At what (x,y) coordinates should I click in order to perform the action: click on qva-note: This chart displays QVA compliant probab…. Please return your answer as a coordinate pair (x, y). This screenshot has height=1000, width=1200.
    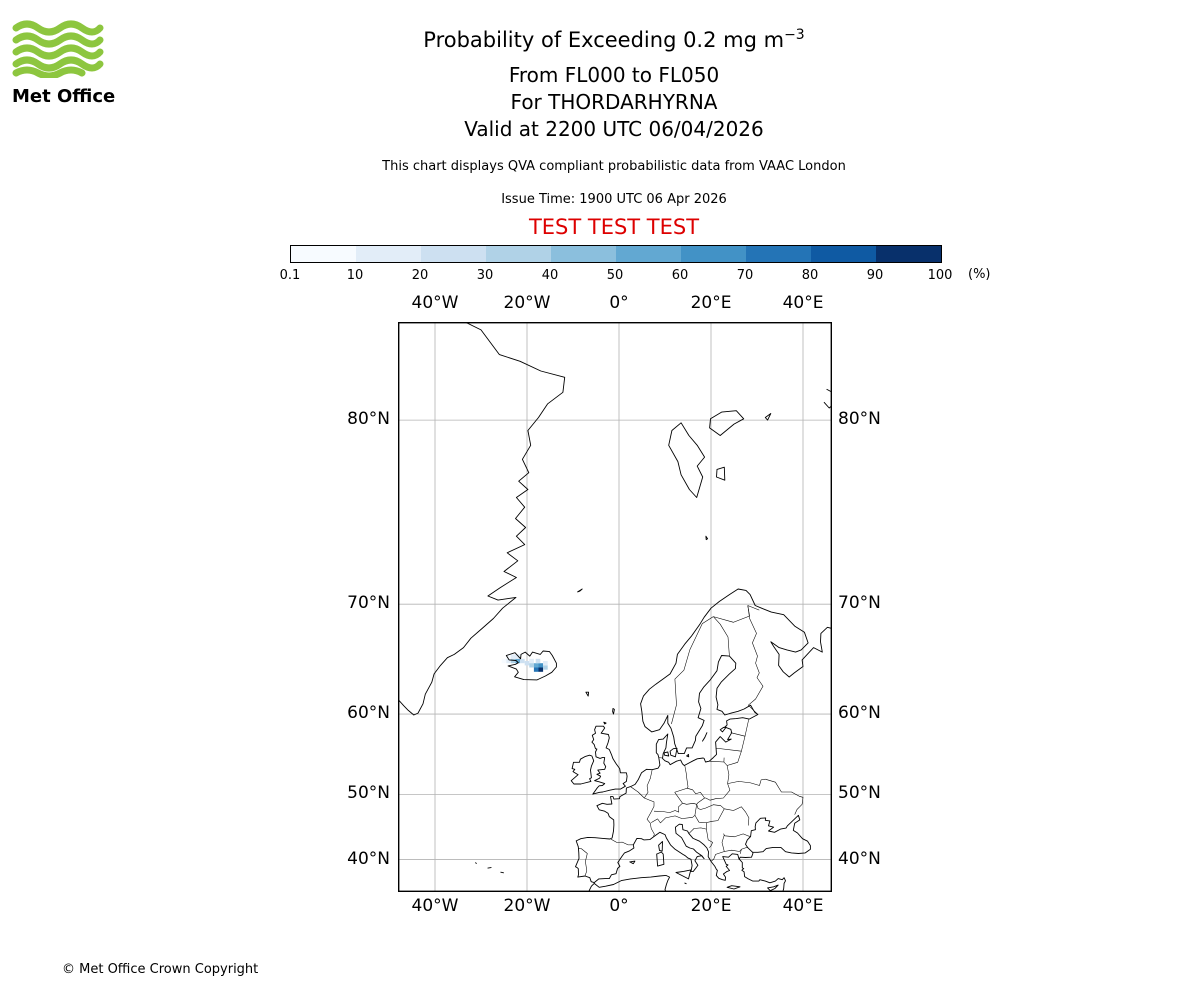
    Looking at the image, I should click on (614, 166).